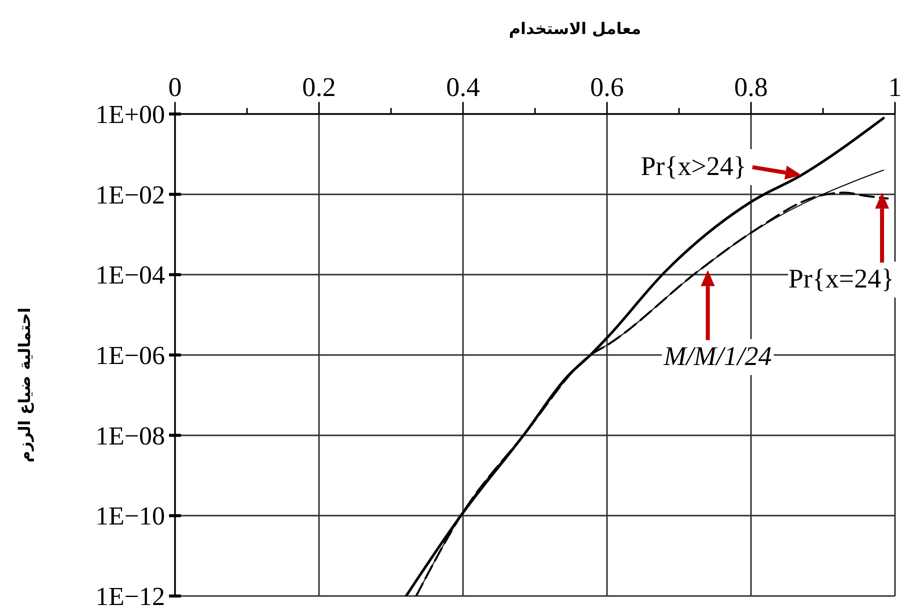 The height and width of the screenshot is (616, 910). I want to click on y-tick-label: 1E+00, so click(130, 114).